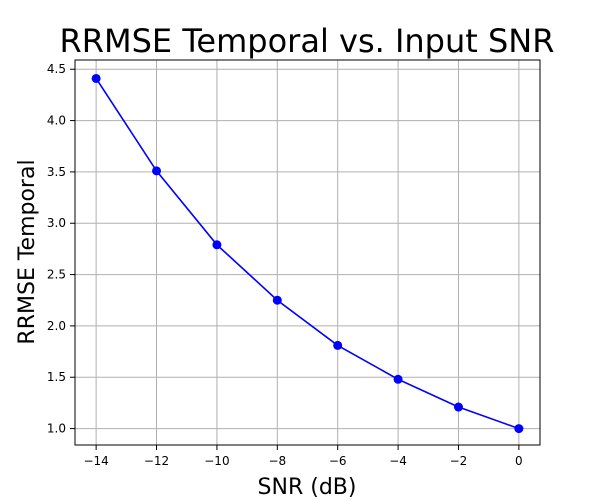 The height and width of the screenshot is (500, 600). What do you see at coordinates (56, 326) in the screenshot?
I see `y-tick-label: 2.0` at bounding box center [56, 326].